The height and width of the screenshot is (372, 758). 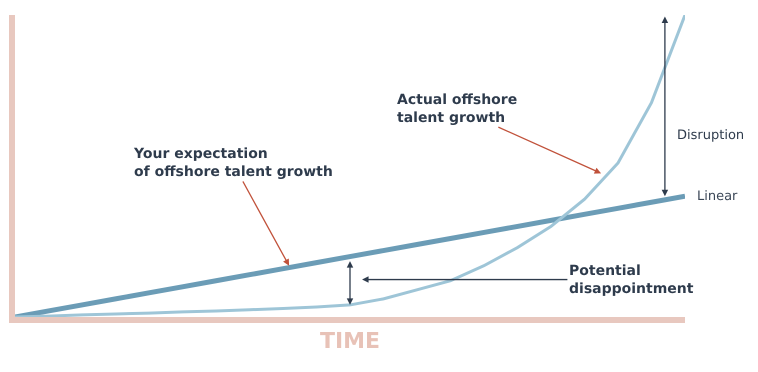 I want to click on annotation: Your expectation of offshore talent growth, so click(x=233, y=163).